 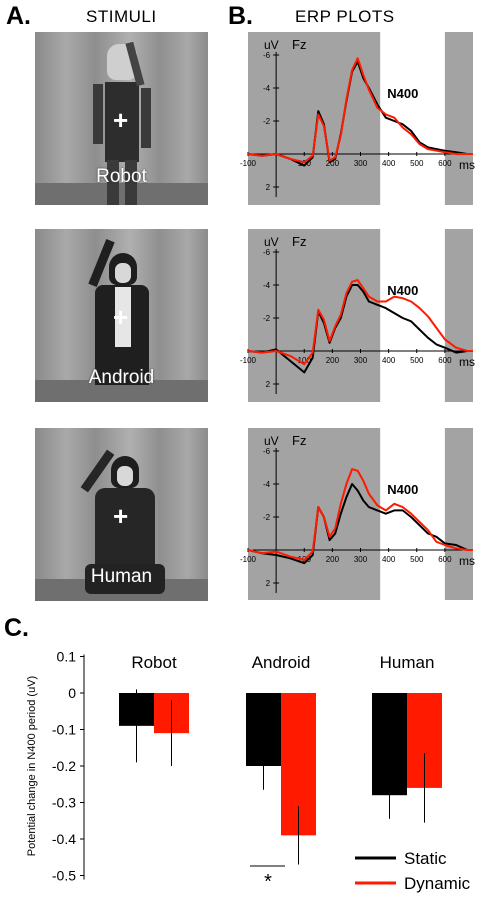 What do you see at coordinates (32, 766) in the screenshot?
I see `bar-y-axis-label: Potential change in N400 period (uV)` at bounding box center [32, 766].